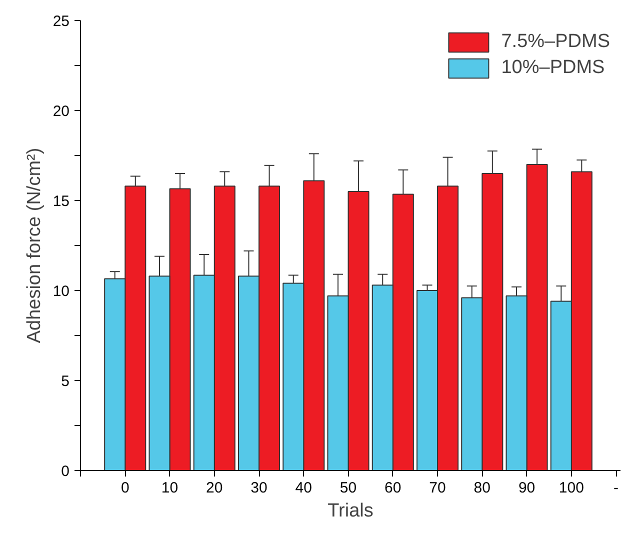 This screenshot has width=632, height=538. Describe the element at coordinates (553, 68) in the screenshot. I see `legend-label: 10%–PDMS` at that location.